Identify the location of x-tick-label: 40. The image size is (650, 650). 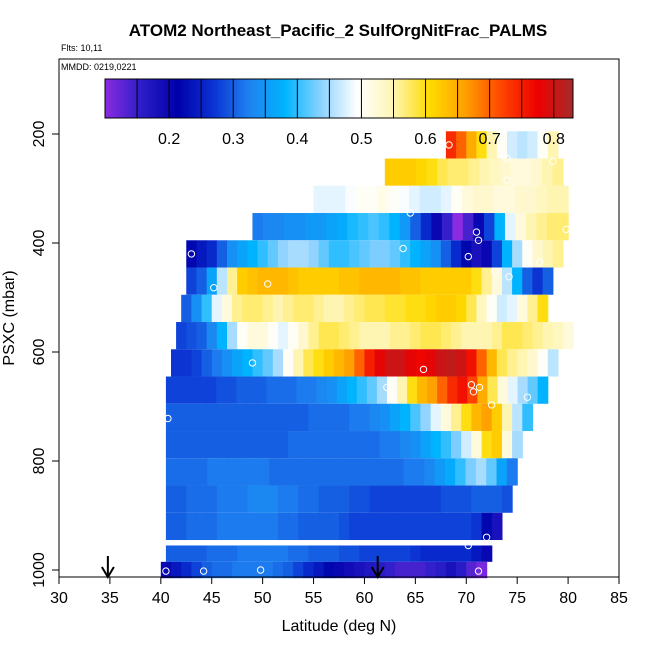
(161, 598).